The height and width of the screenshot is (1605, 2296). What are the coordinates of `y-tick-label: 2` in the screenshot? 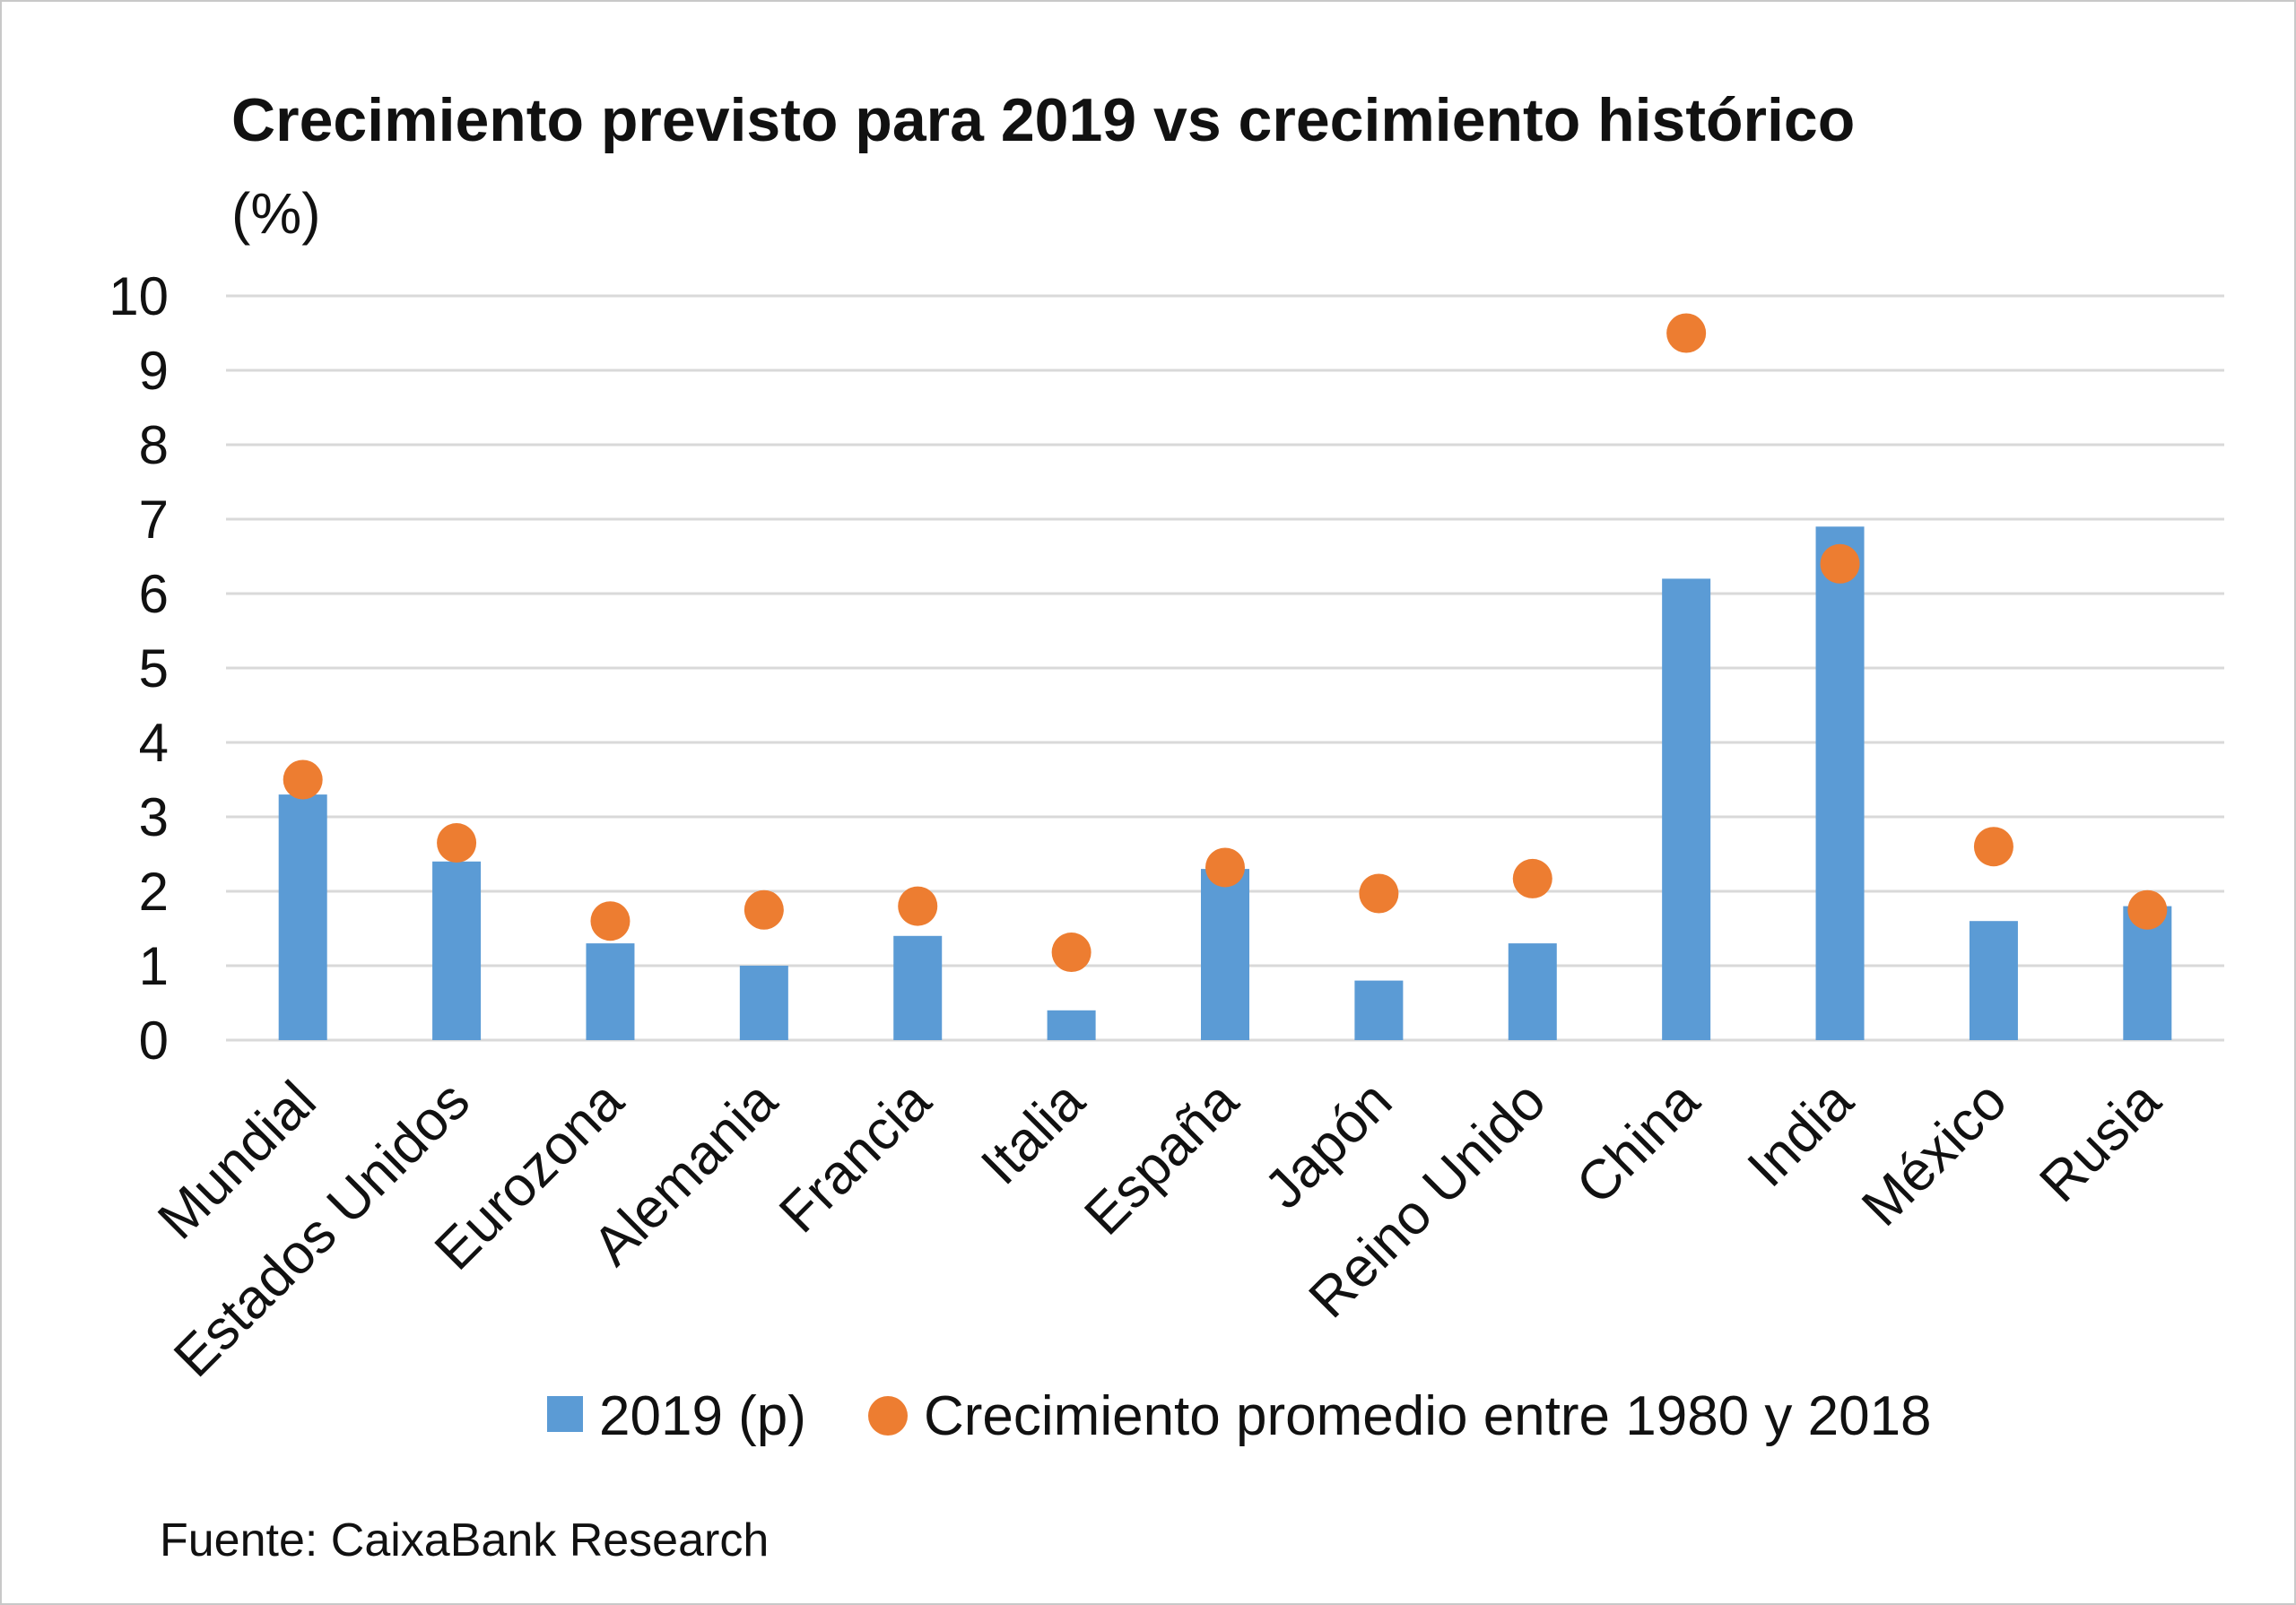 It's located at (154, 892).